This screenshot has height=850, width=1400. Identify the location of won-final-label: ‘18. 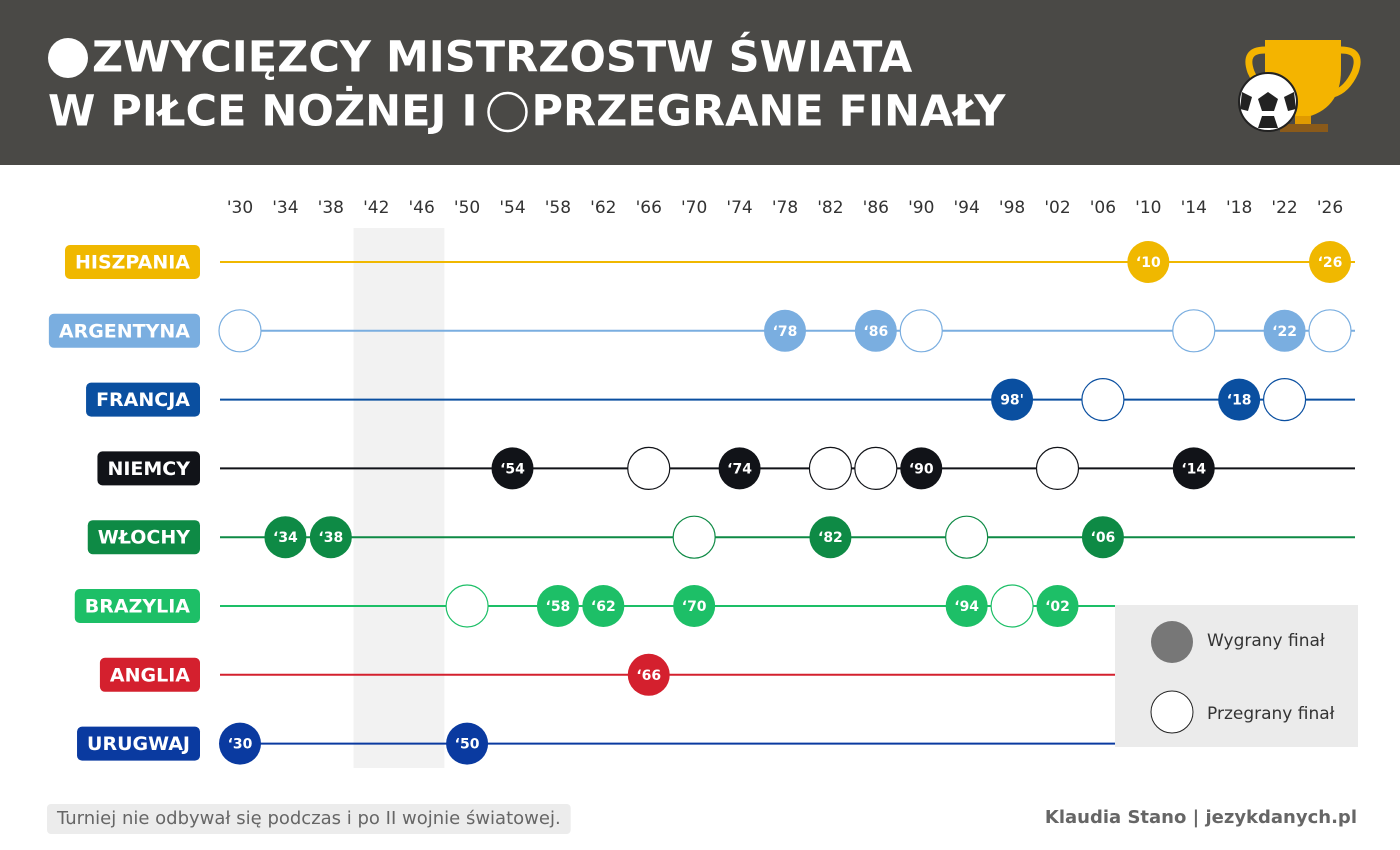
(1239, 401).